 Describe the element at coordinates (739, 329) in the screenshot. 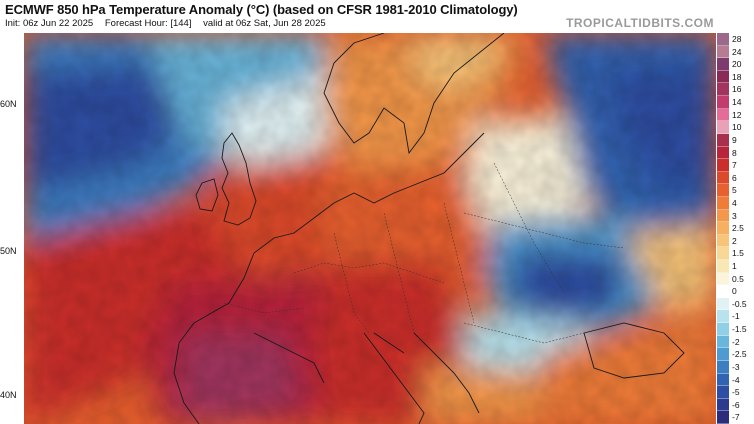

I see `colorbar-label: -1.5` at that location.